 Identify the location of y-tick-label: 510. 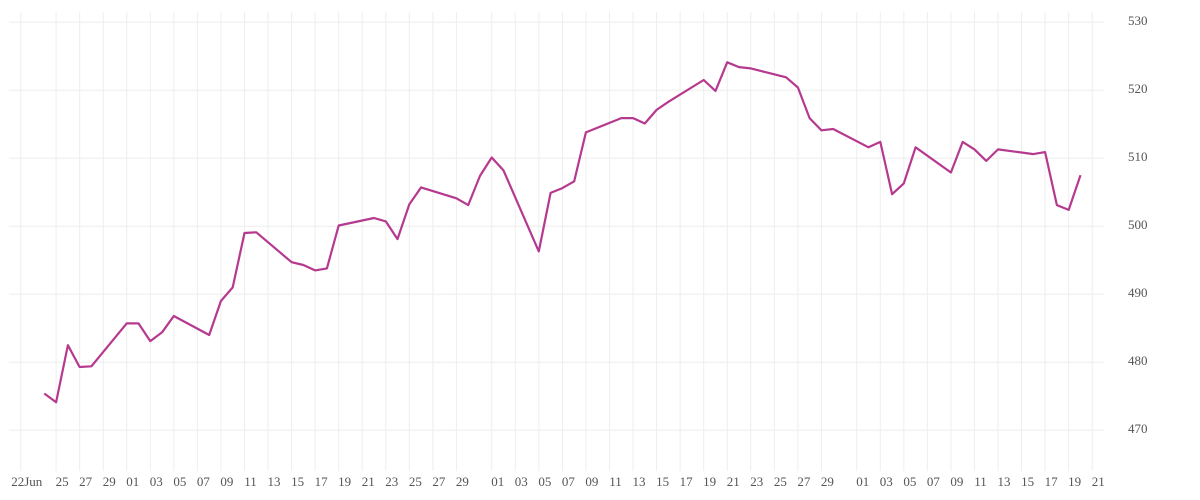
(1138, 156).